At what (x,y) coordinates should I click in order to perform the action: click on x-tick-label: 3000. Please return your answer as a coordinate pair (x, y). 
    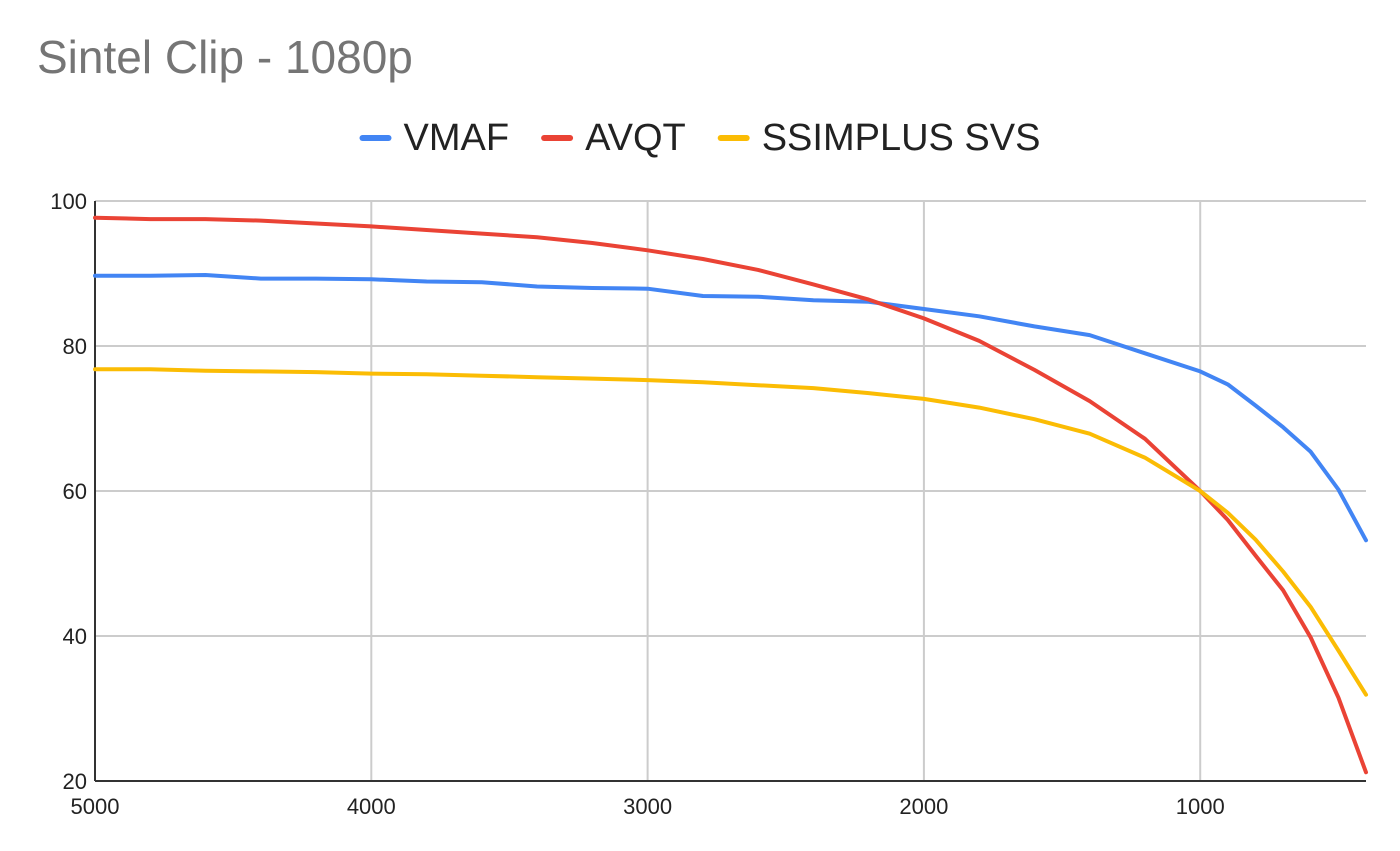
    Looking at the image, I should click on (647, 806).